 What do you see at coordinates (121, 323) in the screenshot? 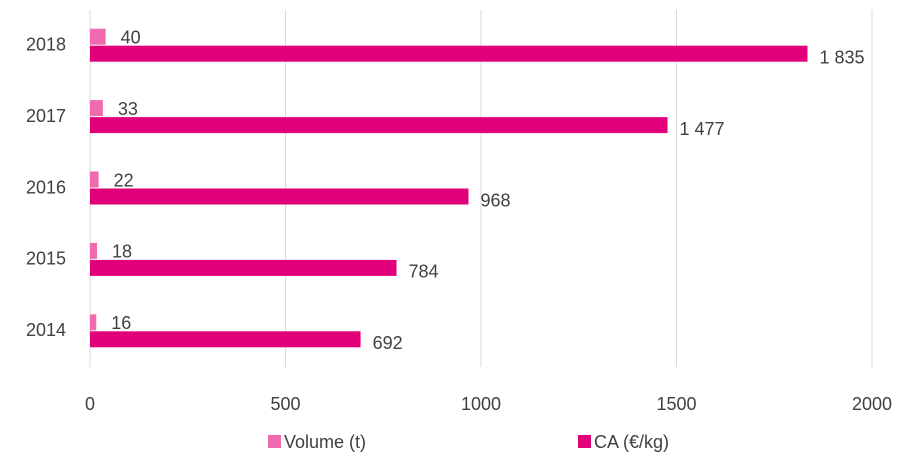
I see `data-label: 16` at bounding box center [121, 323].